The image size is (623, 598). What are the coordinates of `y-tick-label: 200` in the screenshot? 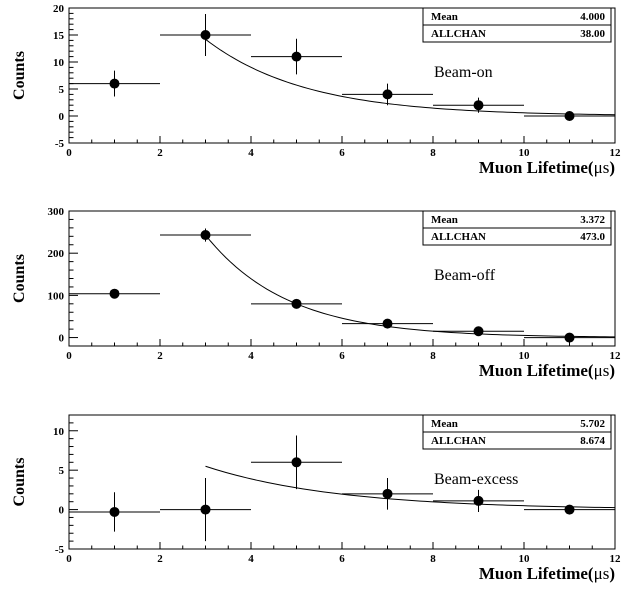 It's located at (56, 254).